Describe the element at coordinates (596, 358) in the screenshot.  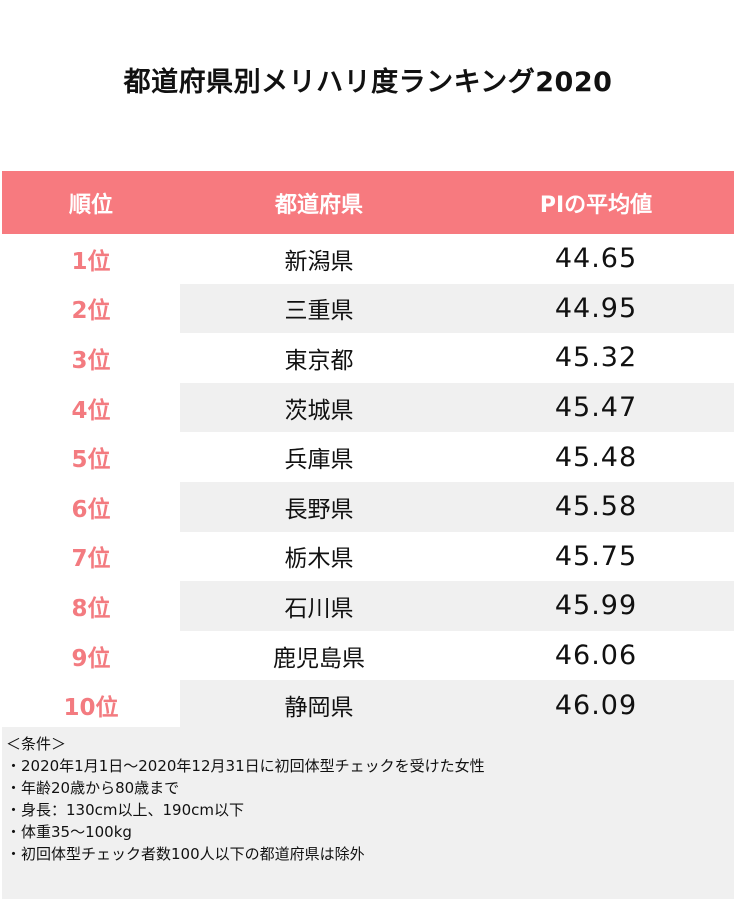
I see `value-cell: 45.32` at that location.